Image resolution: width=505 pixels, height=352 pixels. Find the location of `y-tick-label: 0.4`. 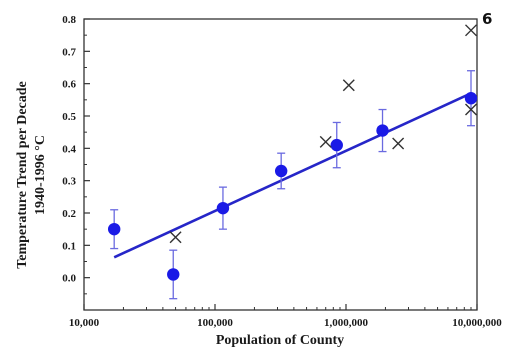

y-tick-label: 0.4 is located at coordinates (69, 149).